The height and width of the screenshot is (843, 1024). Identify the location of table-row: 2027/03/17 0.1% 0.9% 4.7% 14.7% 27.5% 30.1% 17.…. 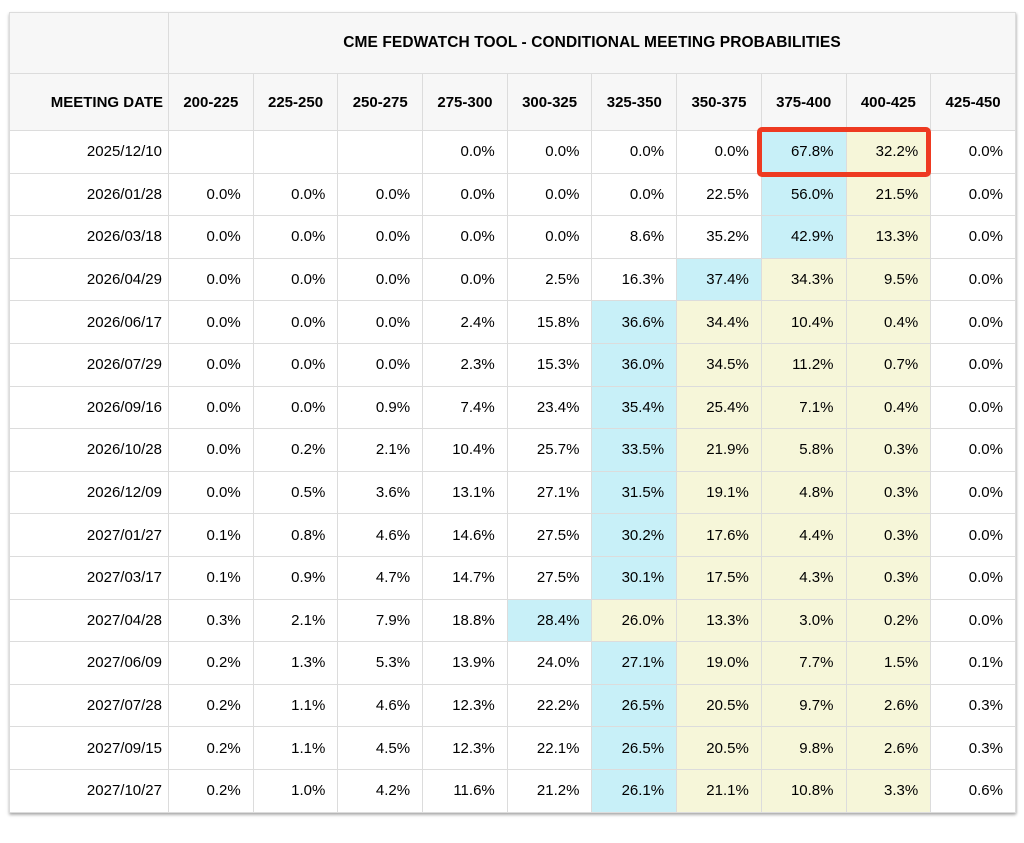
(512, 577).